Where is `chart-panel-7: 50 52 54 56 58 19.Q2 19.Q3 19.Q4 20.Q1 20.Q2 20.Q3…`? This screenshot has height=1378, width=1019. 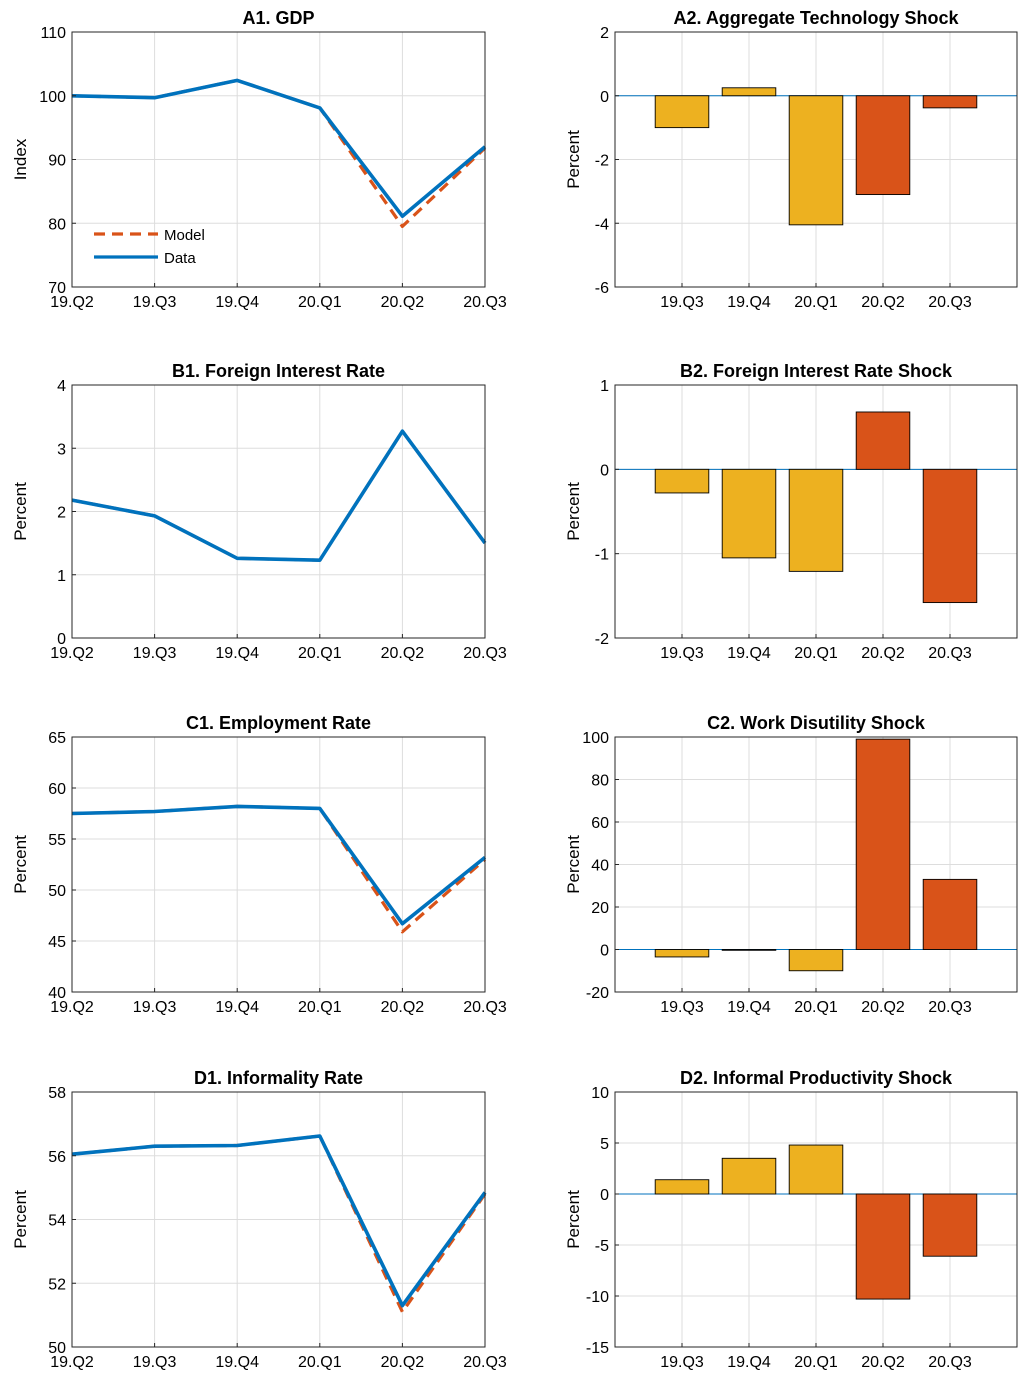
chart-panel-7: 50 52 54 56 58 19.Q2 19.Q3 19.Q4 20.Q1 20.Q2 20.Q3… is located at coordinates (259, 1219).